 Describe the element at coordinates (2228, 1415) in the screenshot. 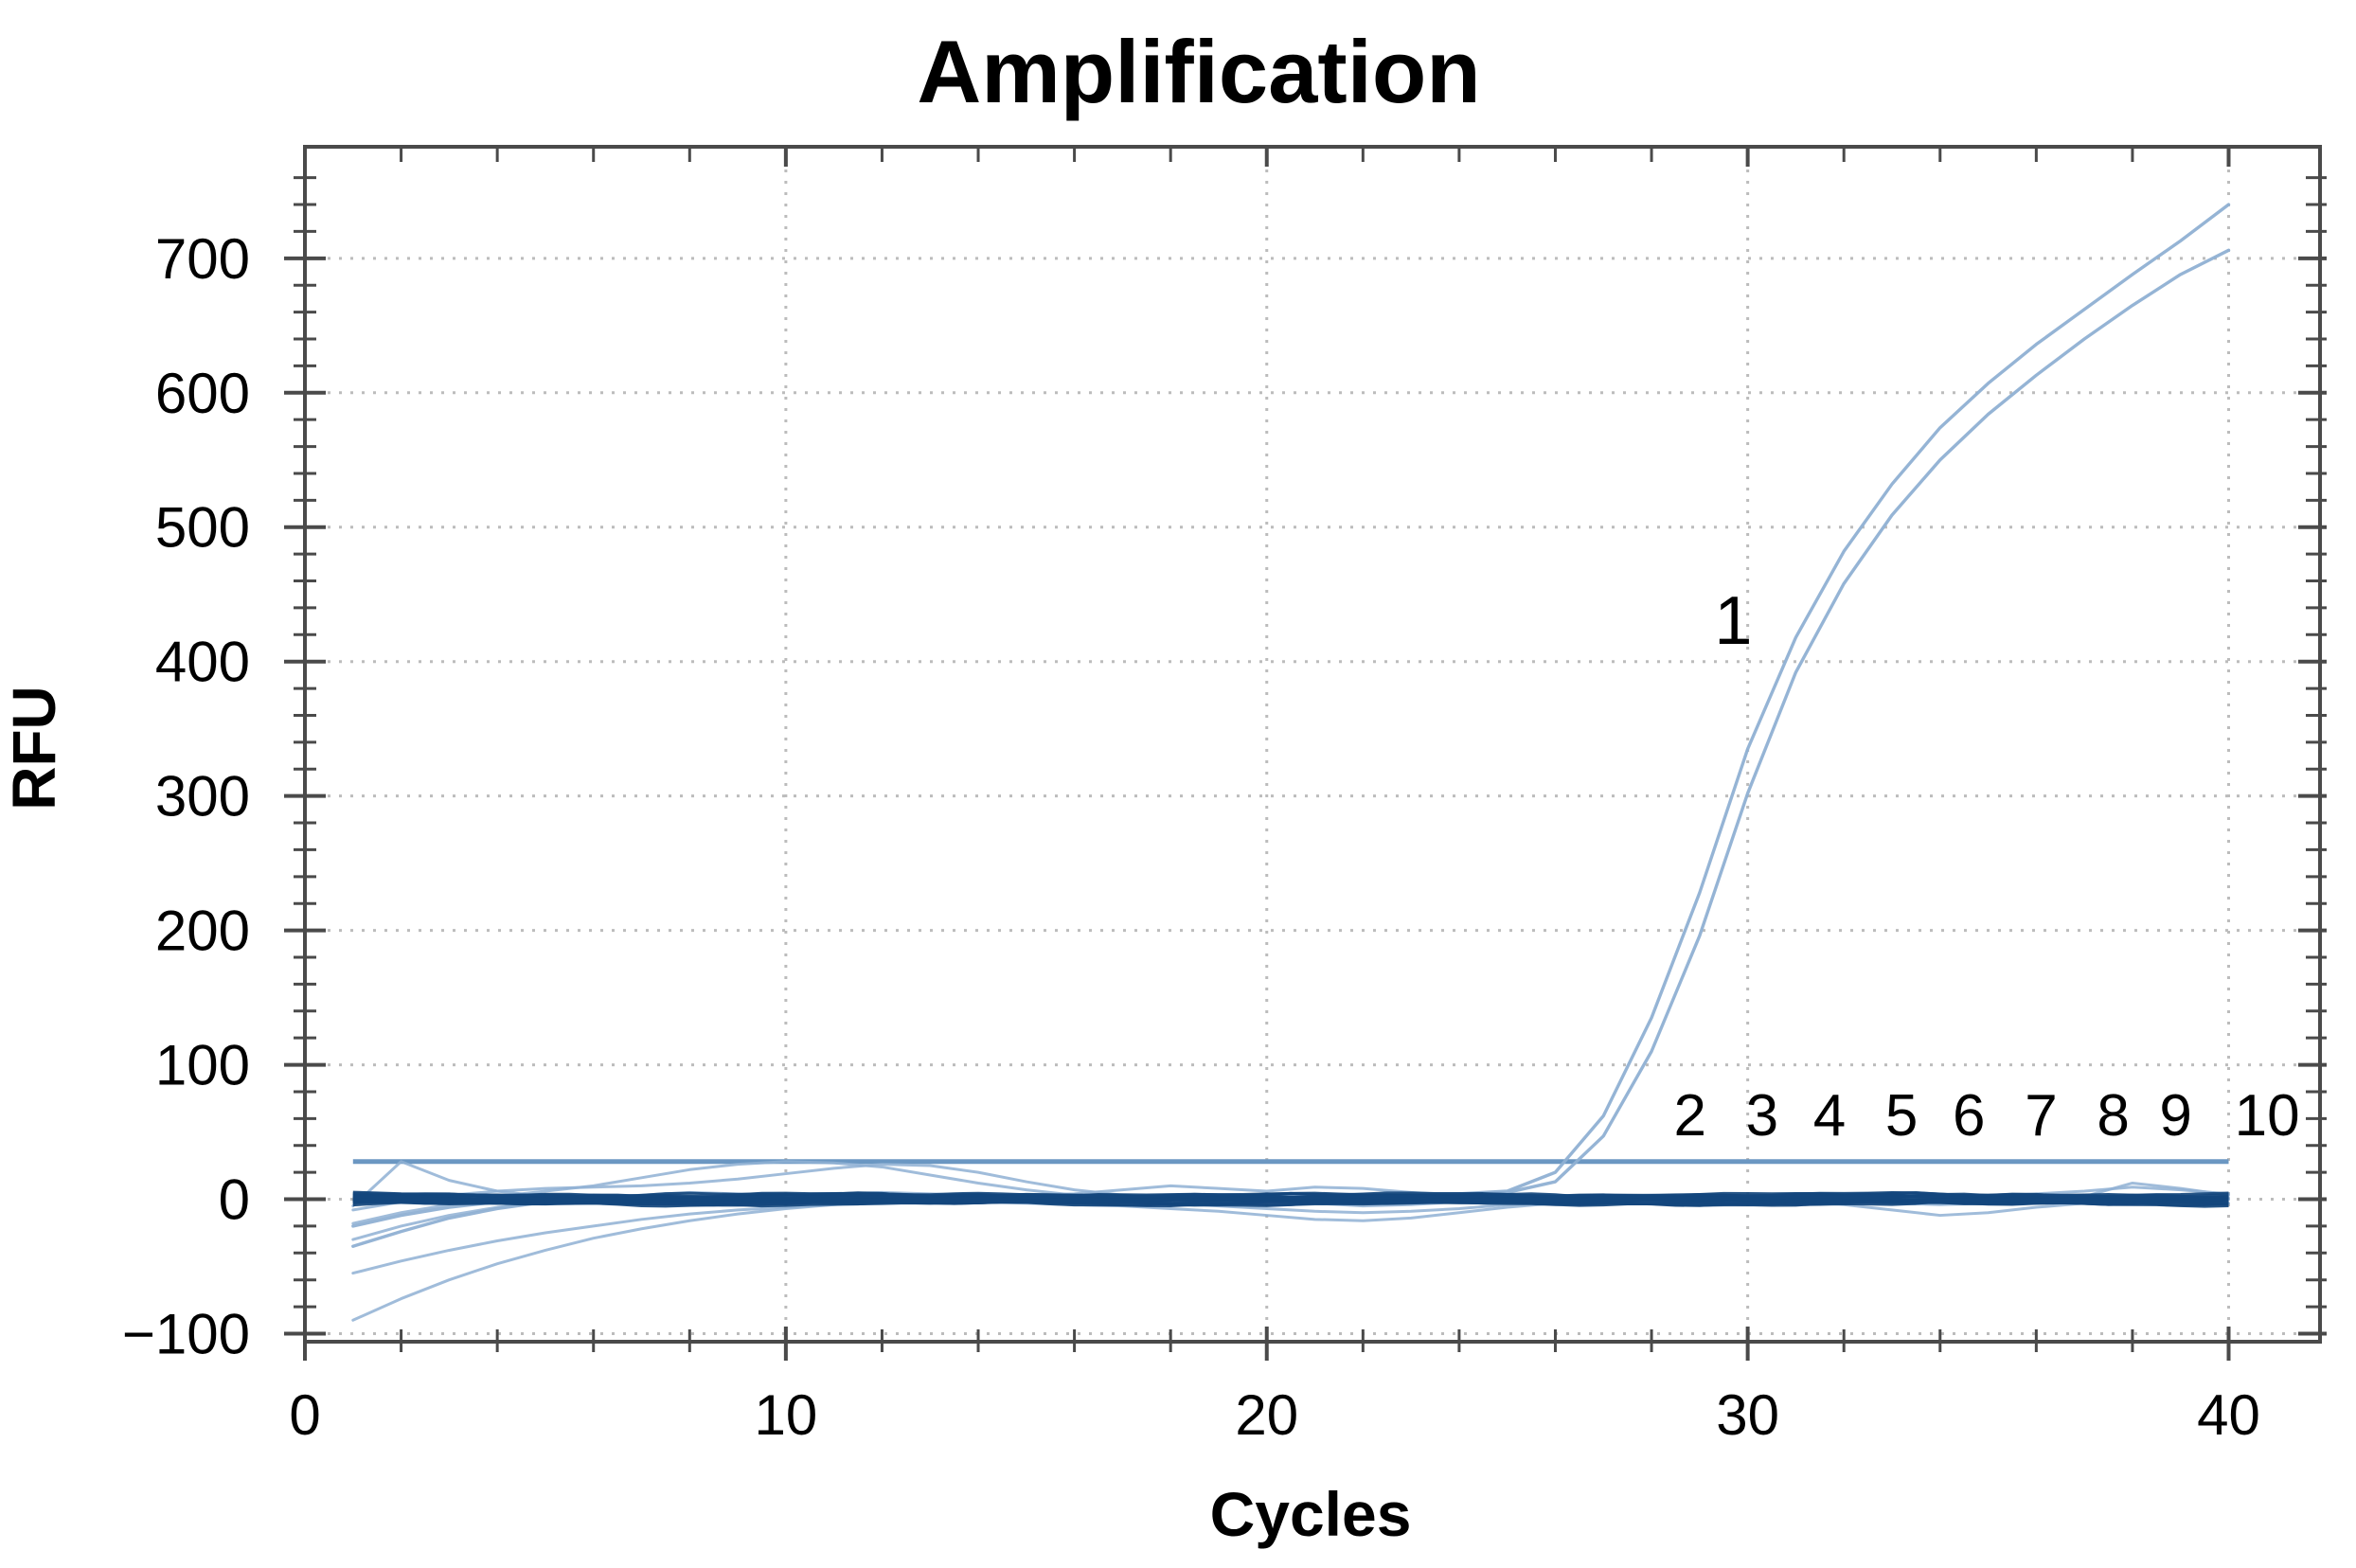

I see `x-tick-label-40: 40` at that location.